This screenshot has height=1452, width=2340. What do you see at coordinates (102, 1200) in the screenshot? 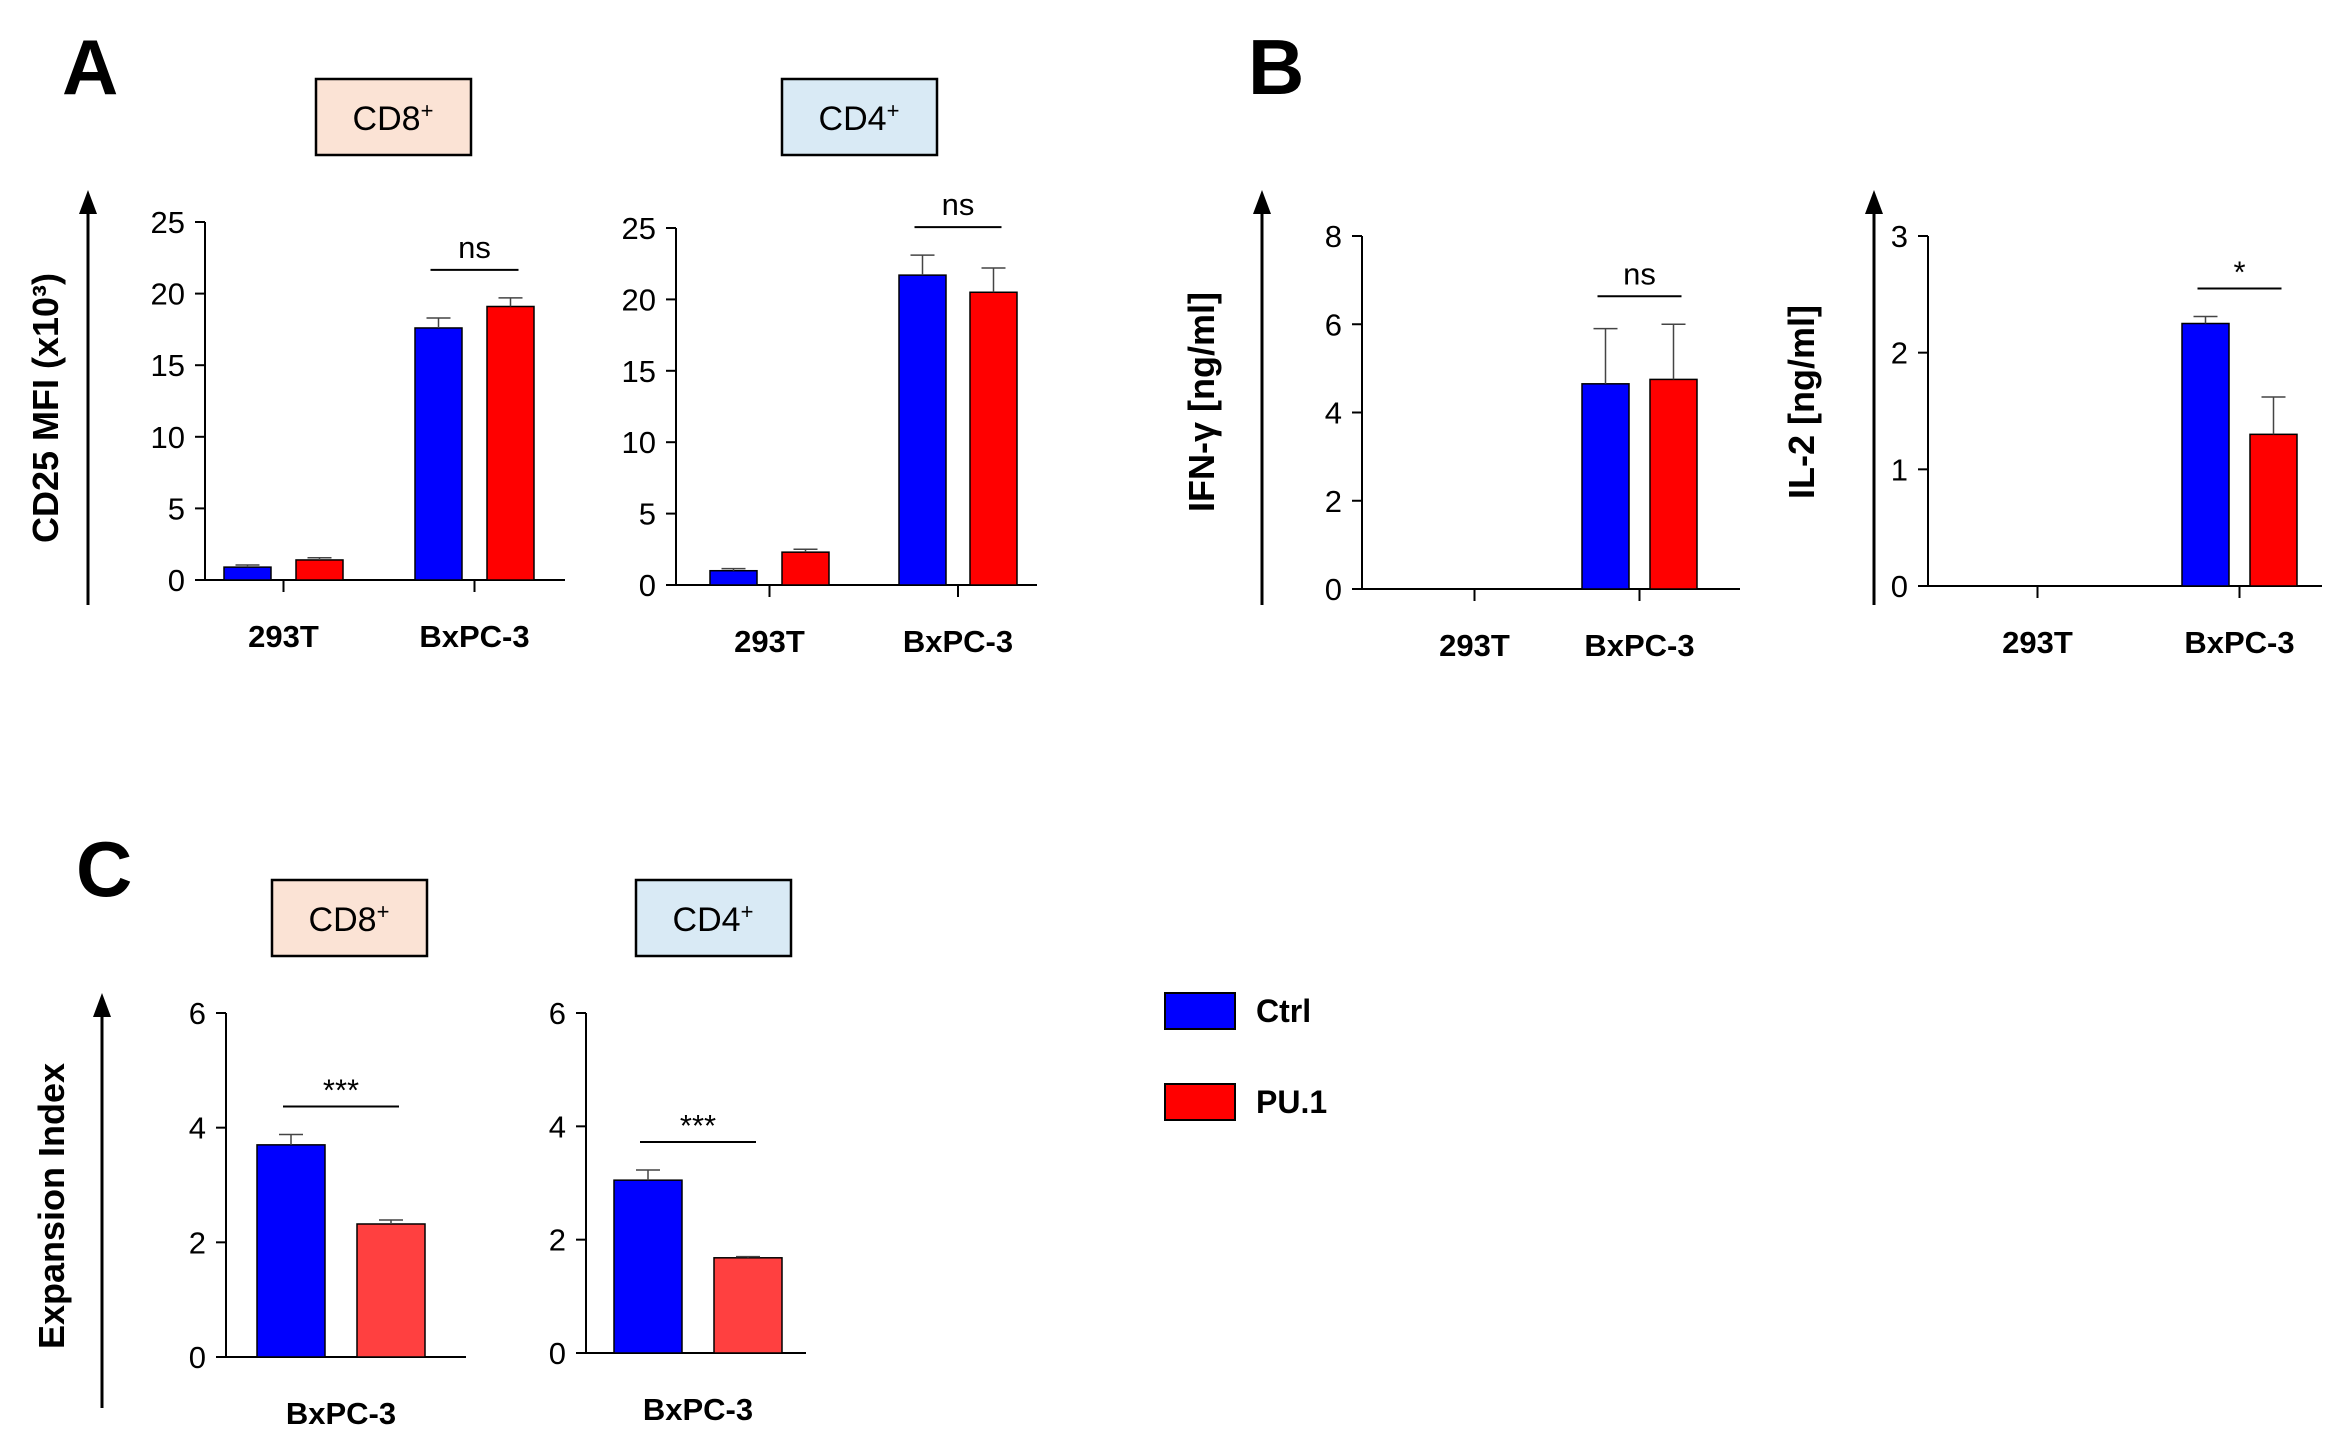
I see `y-arrow-c` at bounding box center [102, 1200].